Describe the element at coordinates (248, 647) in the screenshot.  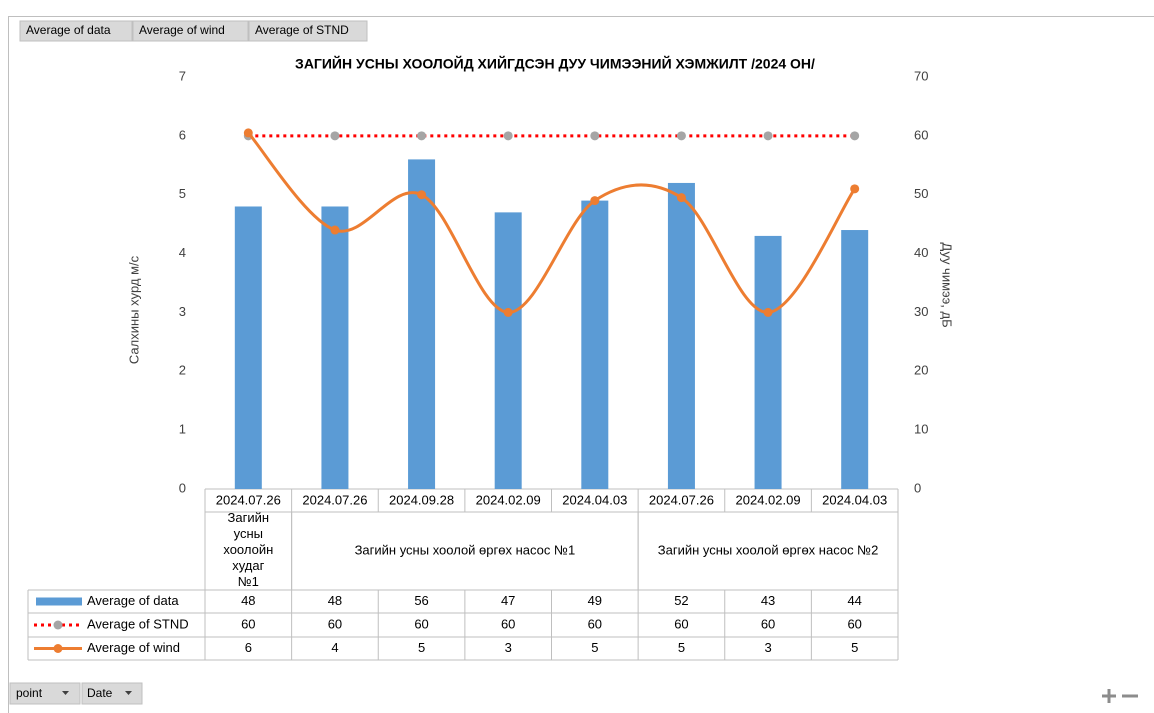
I see `table-value: 6` at that location.